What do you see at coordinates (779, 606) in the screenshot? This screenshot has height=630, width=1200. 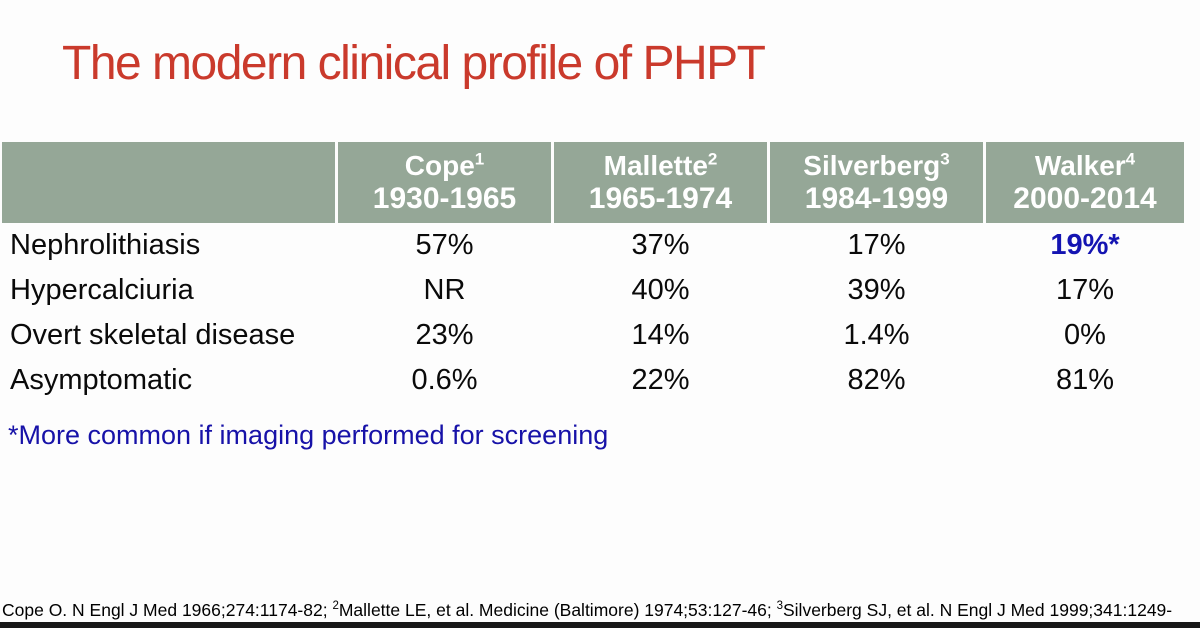 I see `citation-superscript: 3` at bounding box center [779, 606].